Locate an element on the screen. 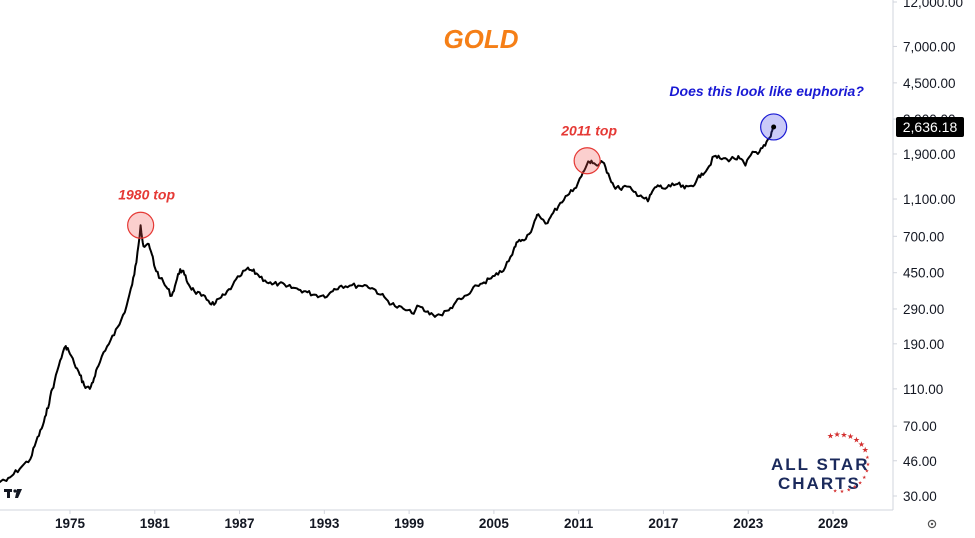  last-value-label: 2,636.18 is located at coordinates (930, 127).